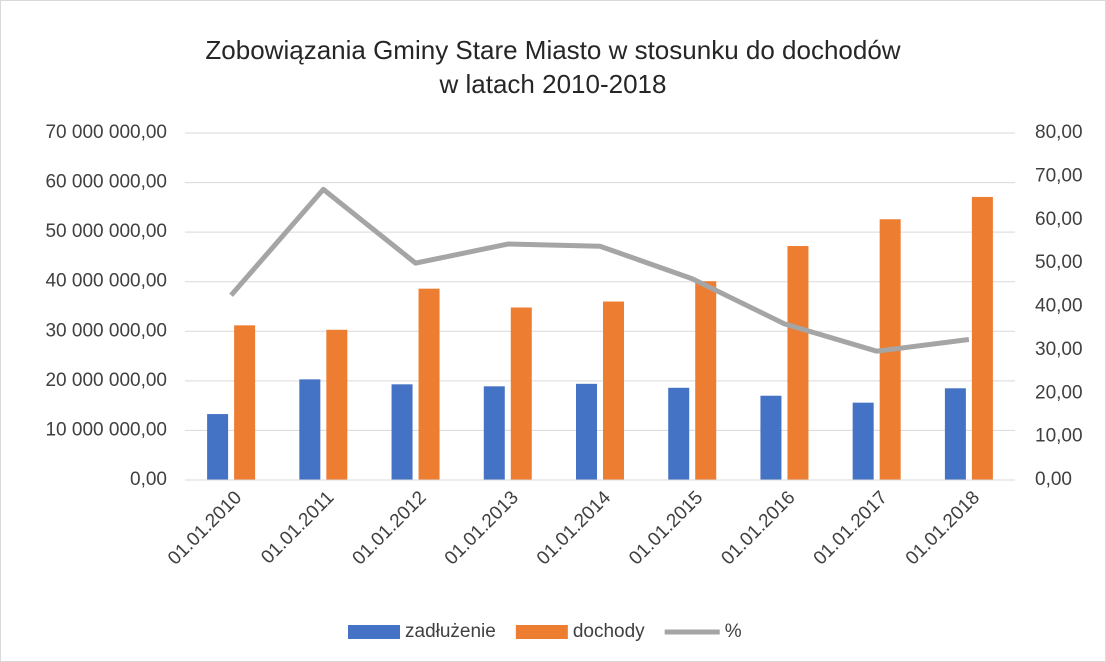 The height and width of the screenshot is (662, 1106). Describe the element at coordinates (106, 132) in the screenshot. I see `y-tick-label: 70 000 000,00` at that location.